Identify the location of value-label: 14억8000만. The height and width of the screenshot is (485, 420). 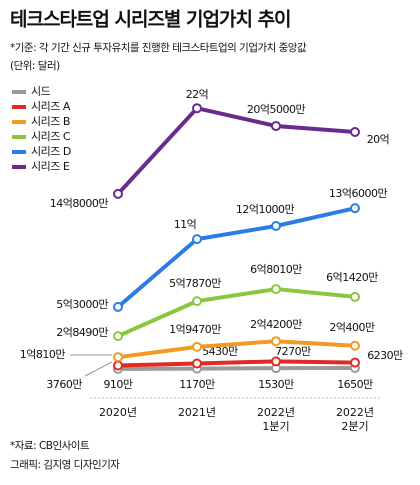
(79, 203).